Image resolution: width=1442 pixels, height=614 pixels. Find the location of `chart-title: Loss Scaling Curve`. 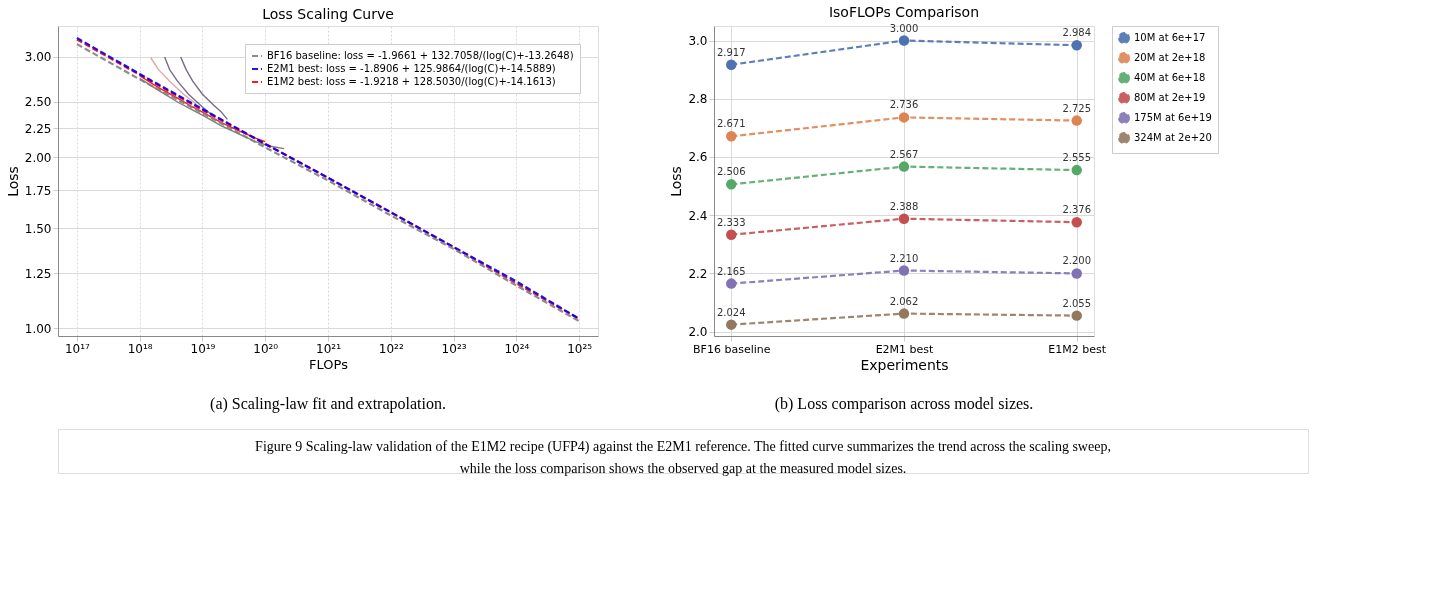

chart-title: Loss Scaling Curve is located at coordinates (328, 14).